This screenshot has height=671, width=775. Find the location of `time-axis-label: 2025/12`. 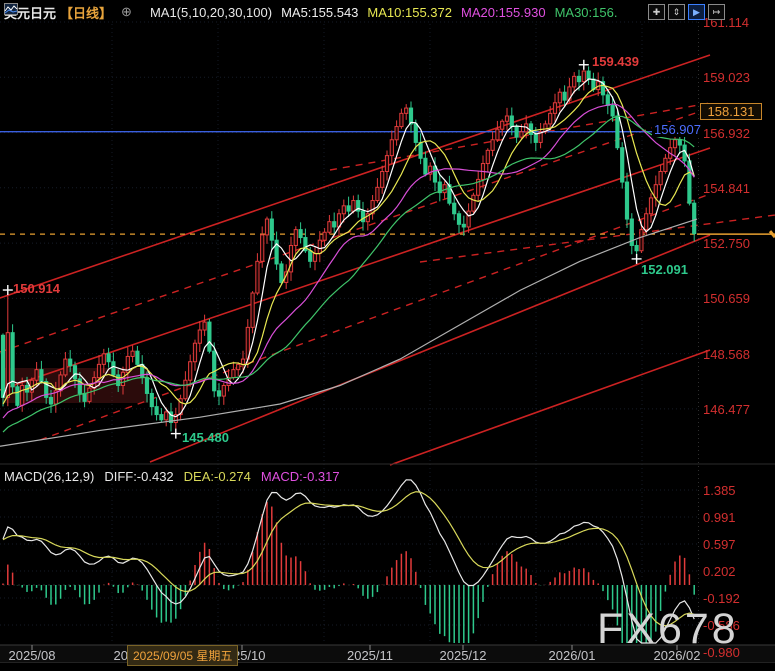

time-axis-label: 2025/12 is located at coordinates (463, 655).